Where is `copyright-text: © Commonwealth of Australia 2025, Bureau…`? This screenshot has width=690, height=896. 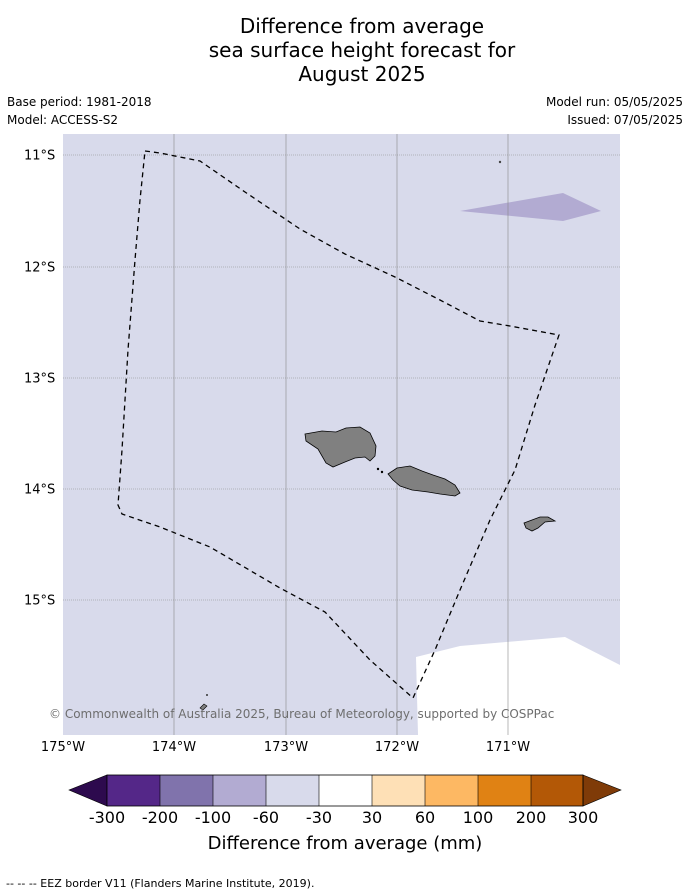
copyright-text: © Commonwealth of Australia 2025, Bureau… is located at coordinates (301, 714).